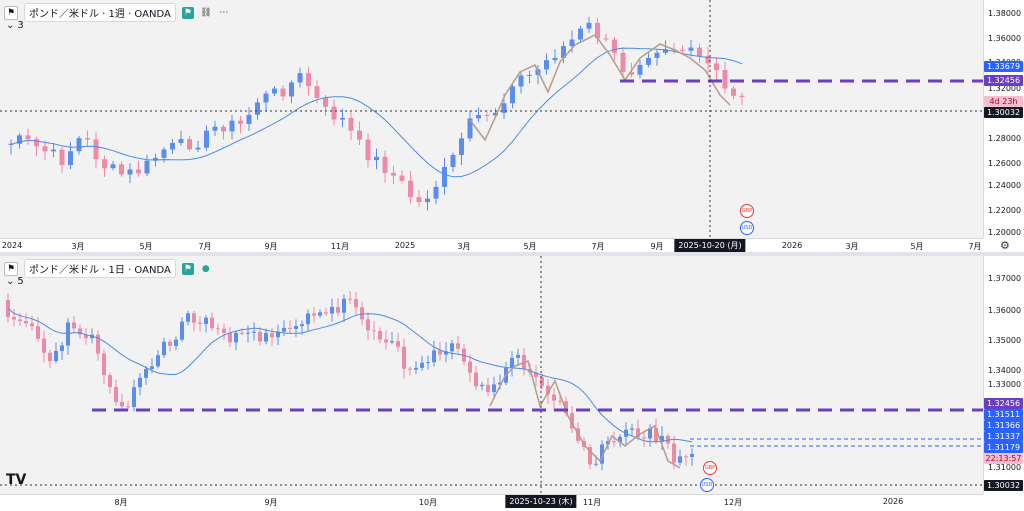 The width and height of the screenshot is (1024, 511). Describe the element at coordinates (1003, 414) in the screenshot. I see `price-tag-1: 1.31511` at that location.